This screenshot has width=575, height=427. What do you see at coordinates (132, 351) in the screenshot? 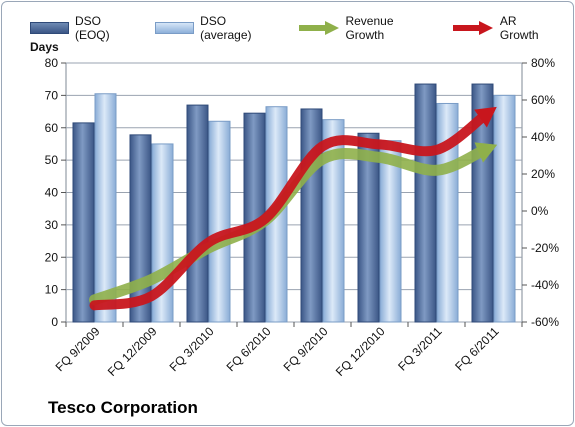
I see `x-tick-label: FQ 12/2009` at bounding box center [132, 351].